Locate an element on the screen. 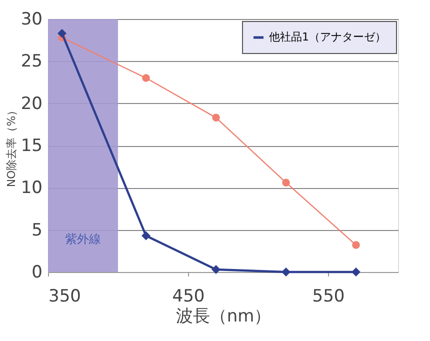 This screenshot has width=430, height=341. legend-label: 他社品1（アナターゼ） is located at coordinates (327, 37).